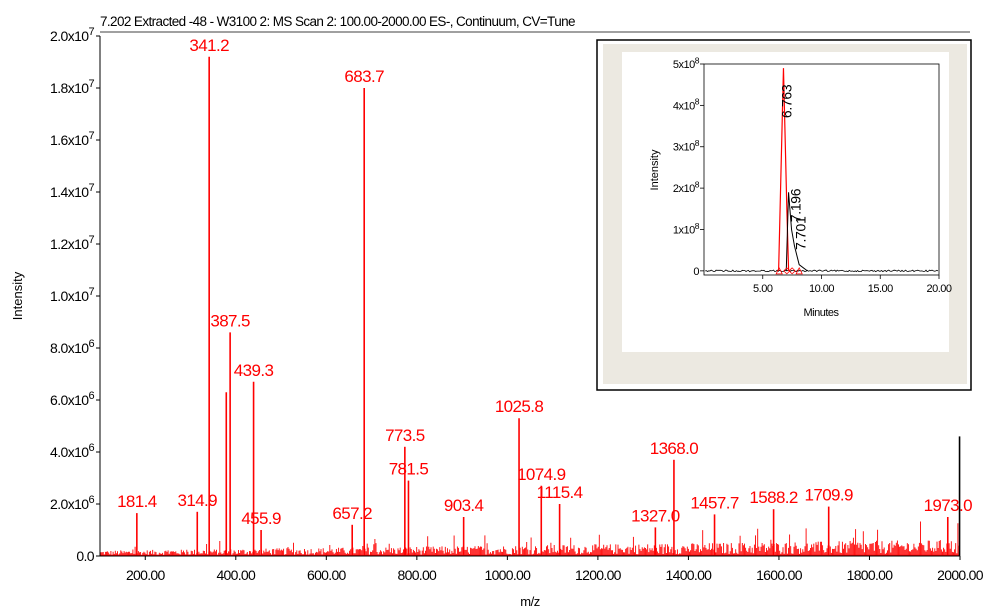  I want to click on y-tick-label: 1.0x10⁷, so click(72, 295).